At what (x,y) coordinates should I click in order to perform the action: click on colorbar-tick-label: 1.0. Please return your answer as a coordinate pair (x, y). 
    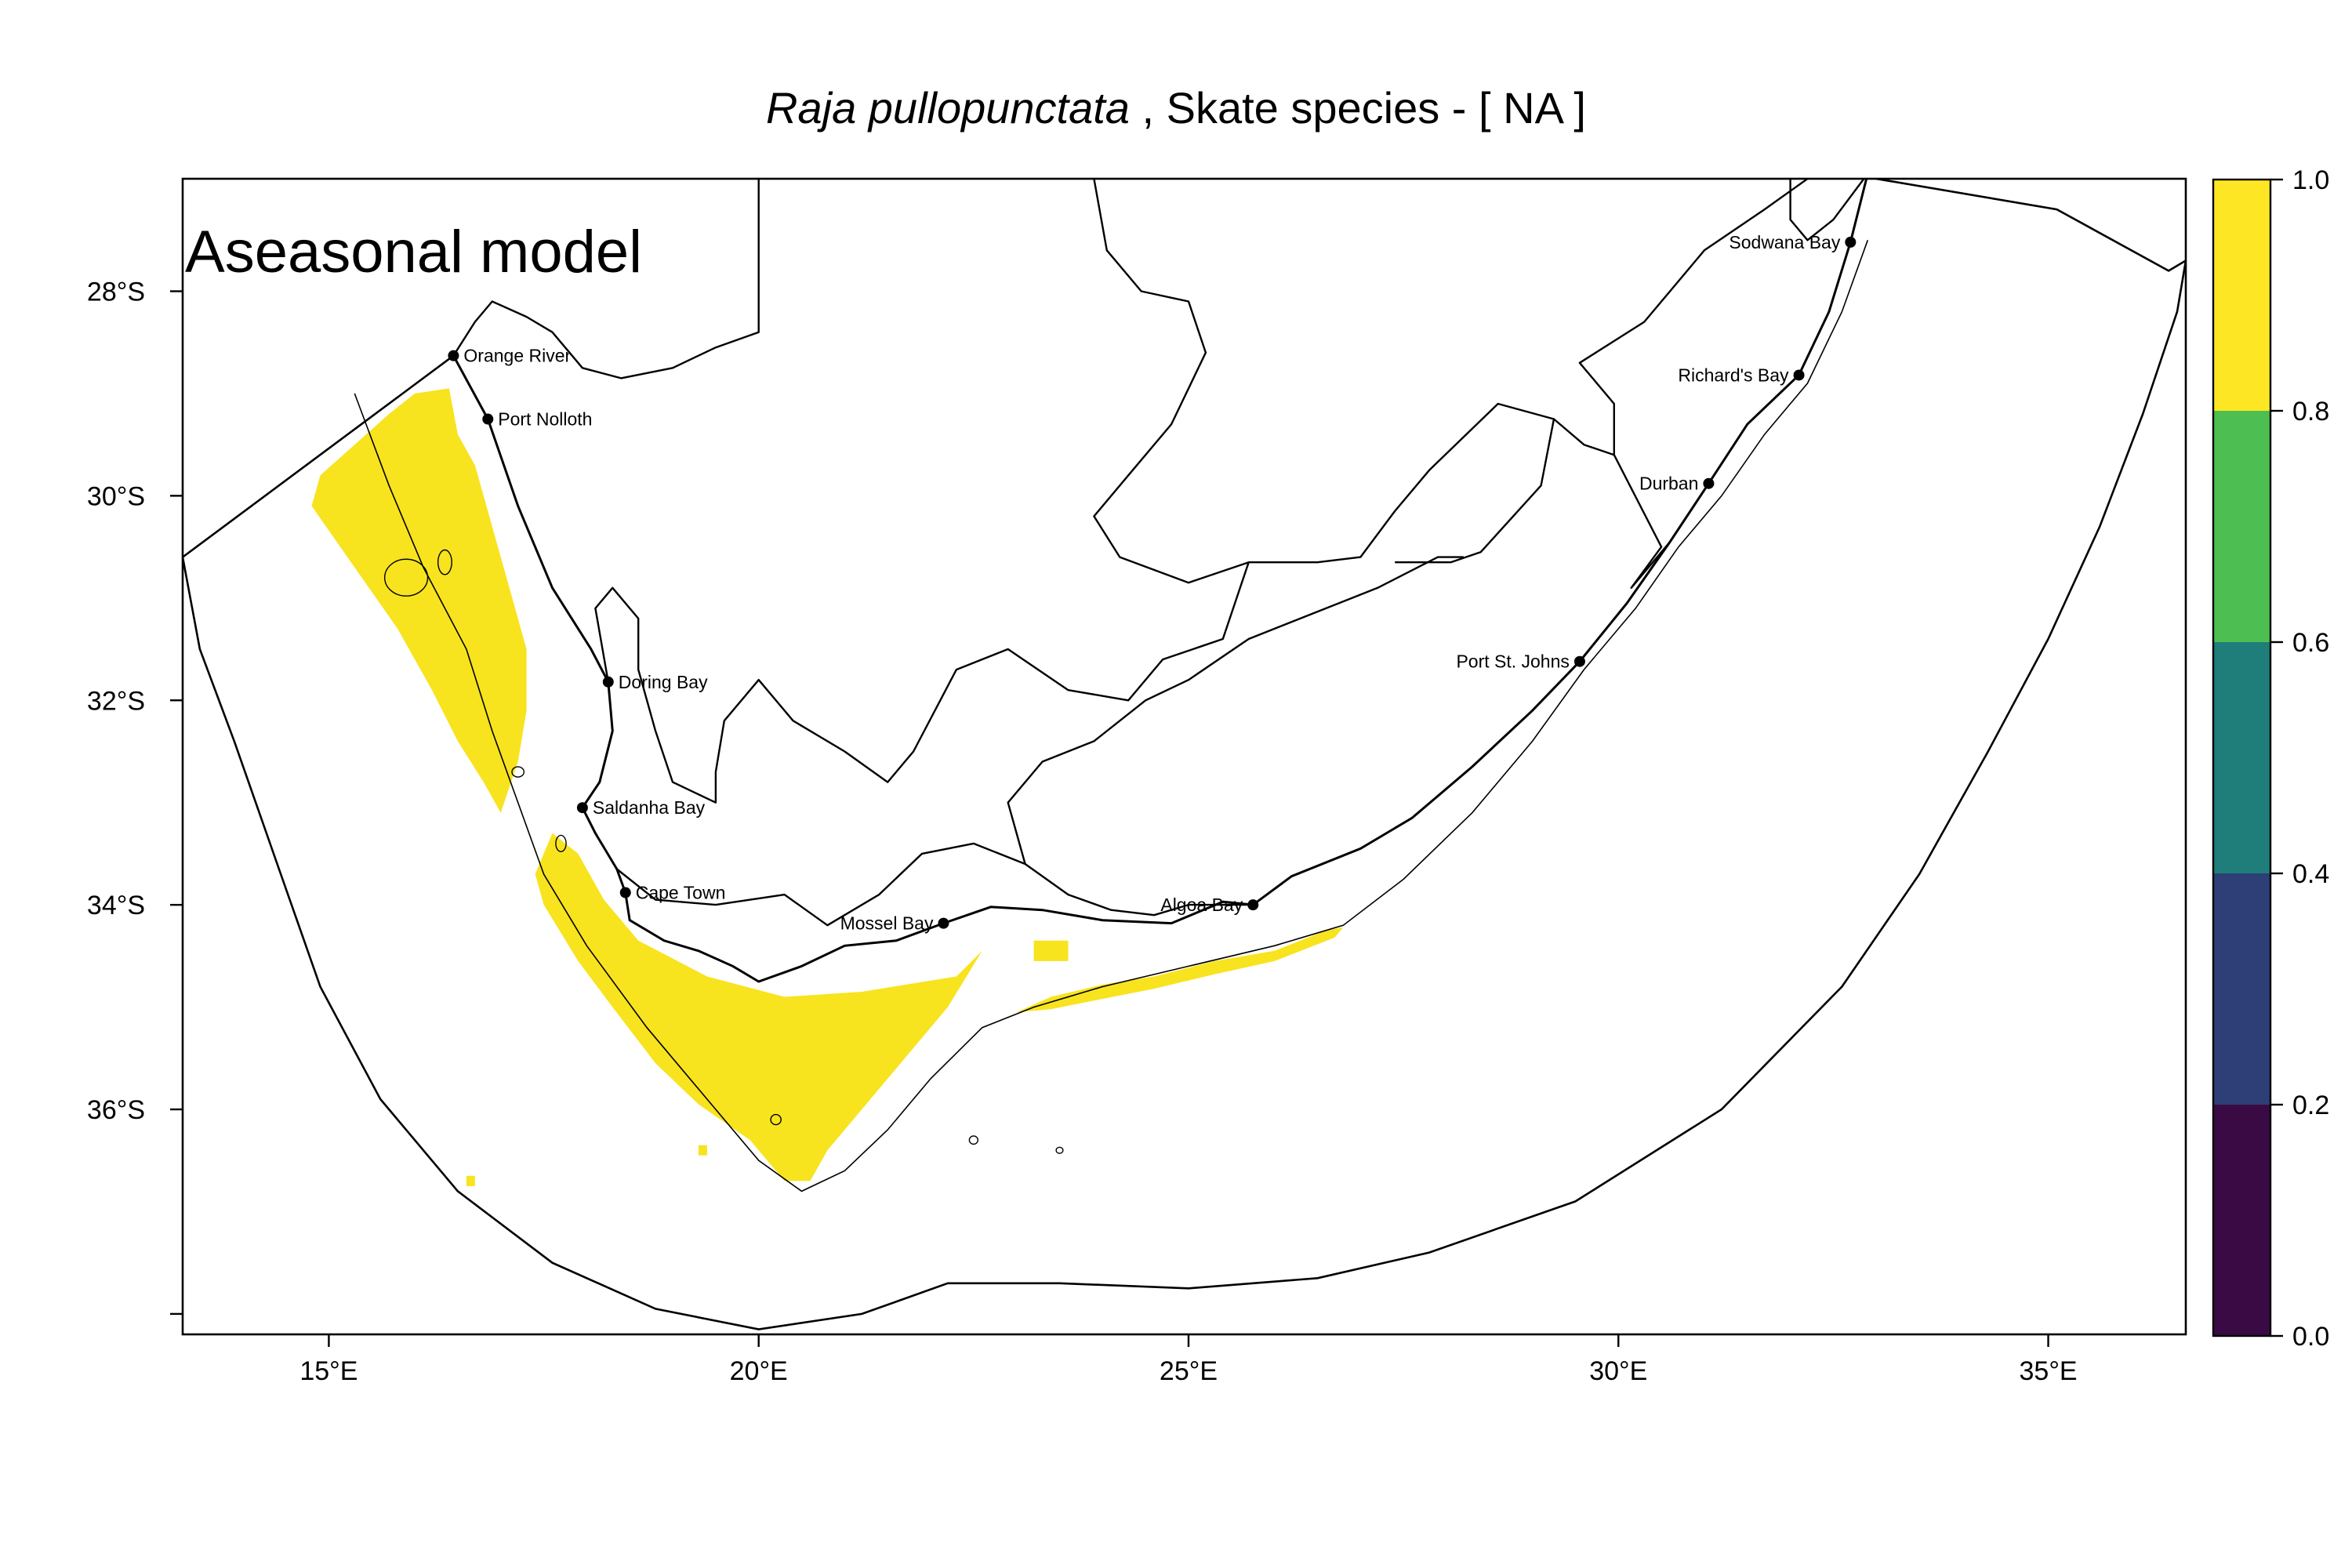
    Looking at the image, I should click on (2310, 180).